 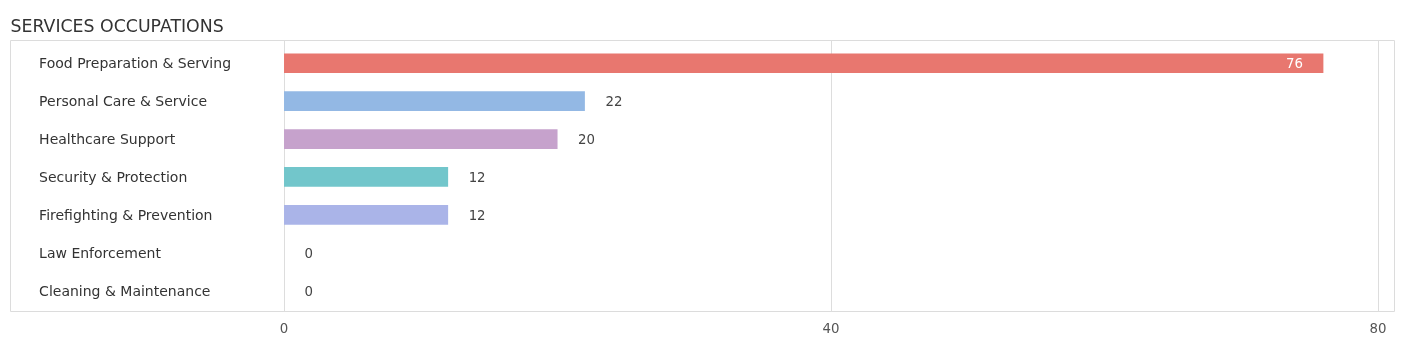 What do you see at coordinates (107, 139) in the screenshot?
I see `y-tick-label: Healthcare Support` at bounding box center [107, 139].